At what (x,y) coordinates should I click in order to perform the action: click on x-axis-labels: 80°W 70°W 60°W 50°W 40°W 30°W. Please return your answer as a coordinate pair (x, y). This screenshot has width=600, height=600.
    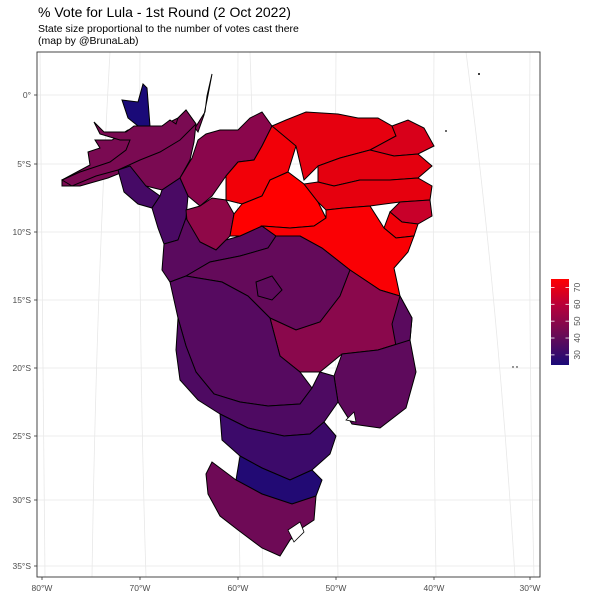
    Looking at the image, I should click on (286, 588).